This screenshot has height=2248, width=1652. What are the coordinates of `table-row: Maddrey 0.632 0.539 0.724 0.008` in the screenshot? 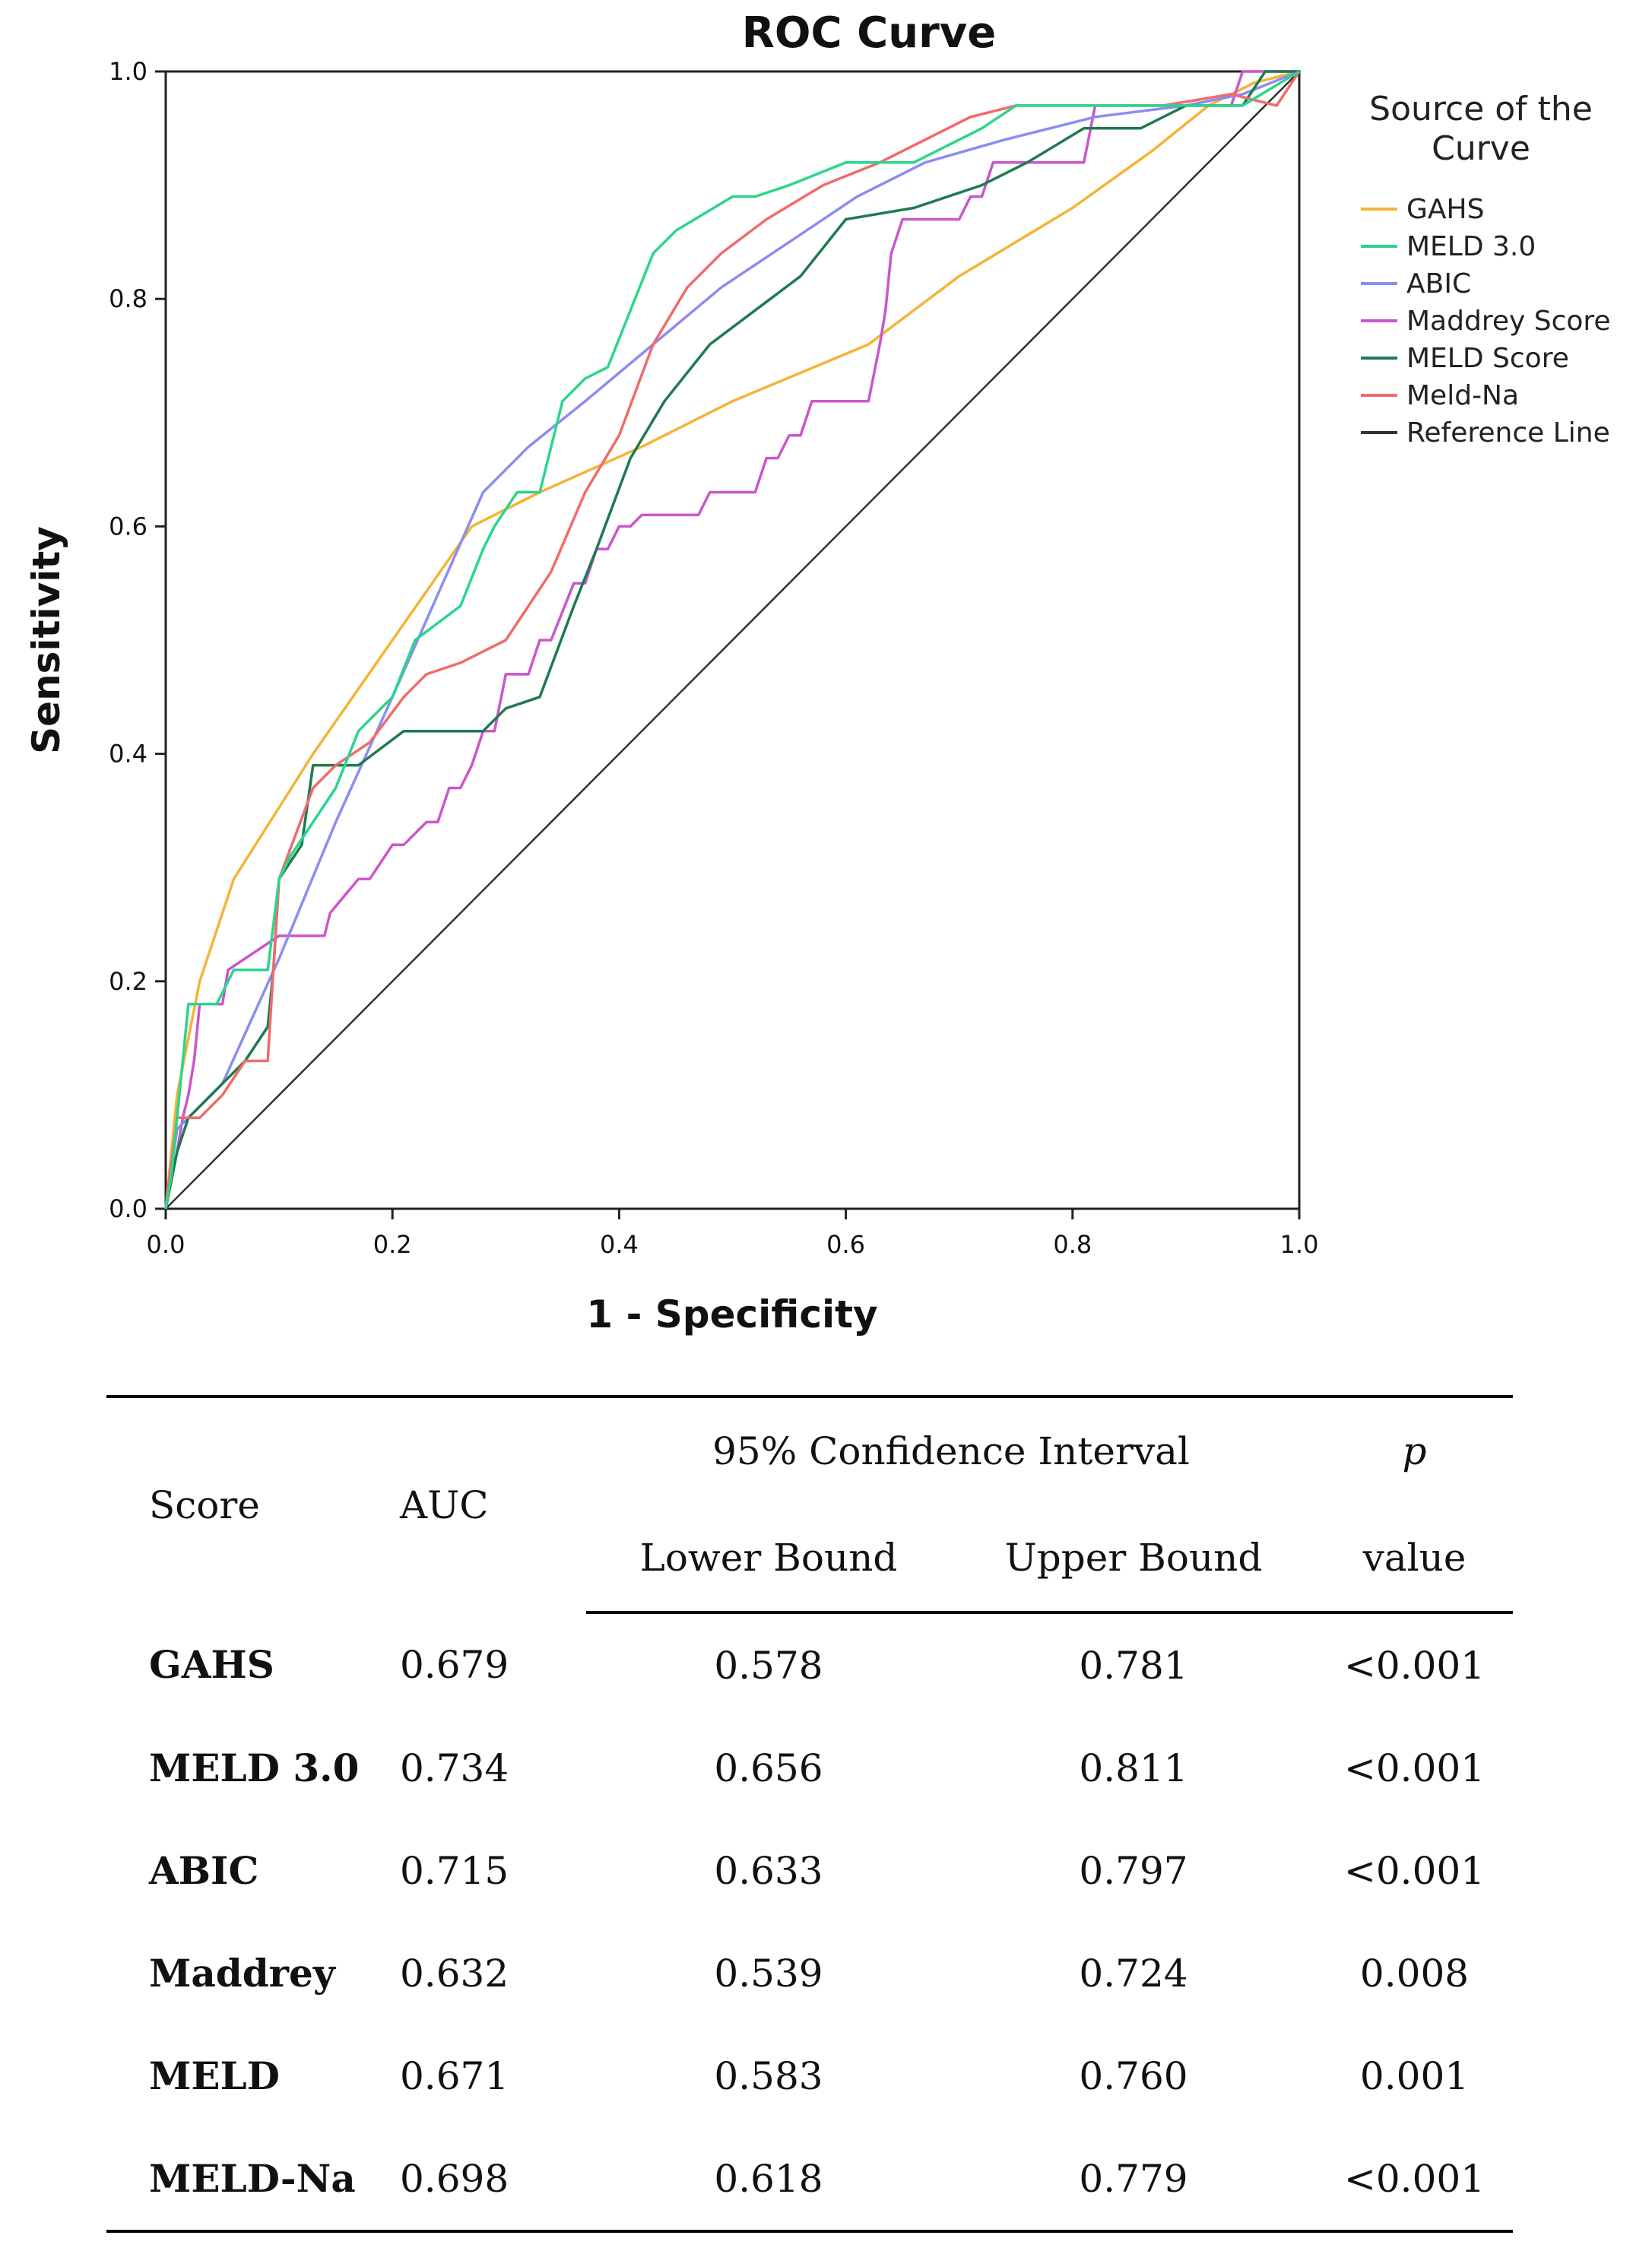 It's located at (809, 1973).